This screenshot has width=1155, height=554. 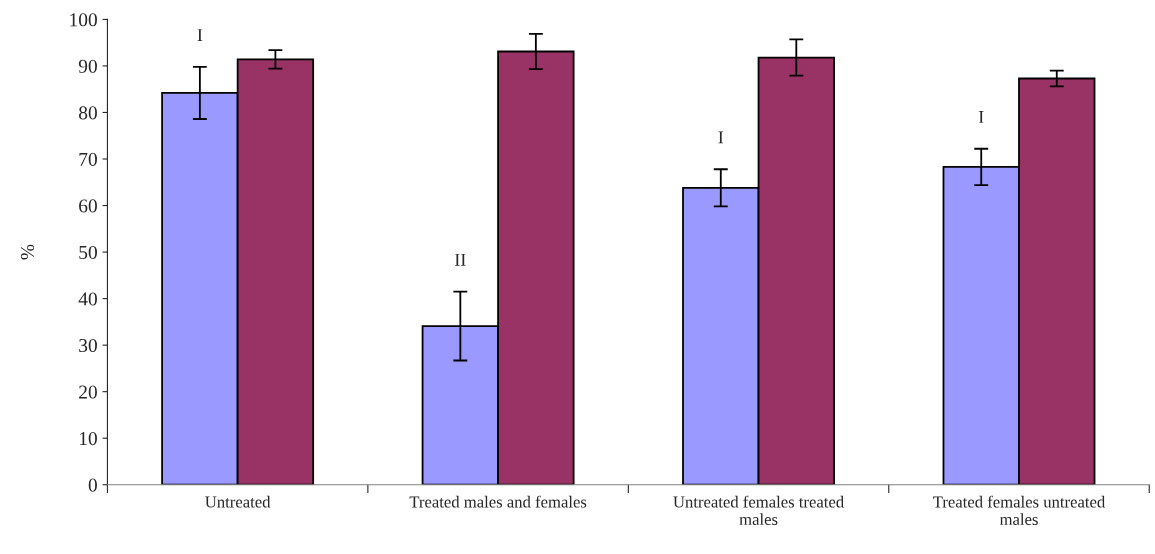 What do you see at coordinates (87, 299) in the screenshot?
I see `y-tick-label: 40` at bounding box center [87, 299].